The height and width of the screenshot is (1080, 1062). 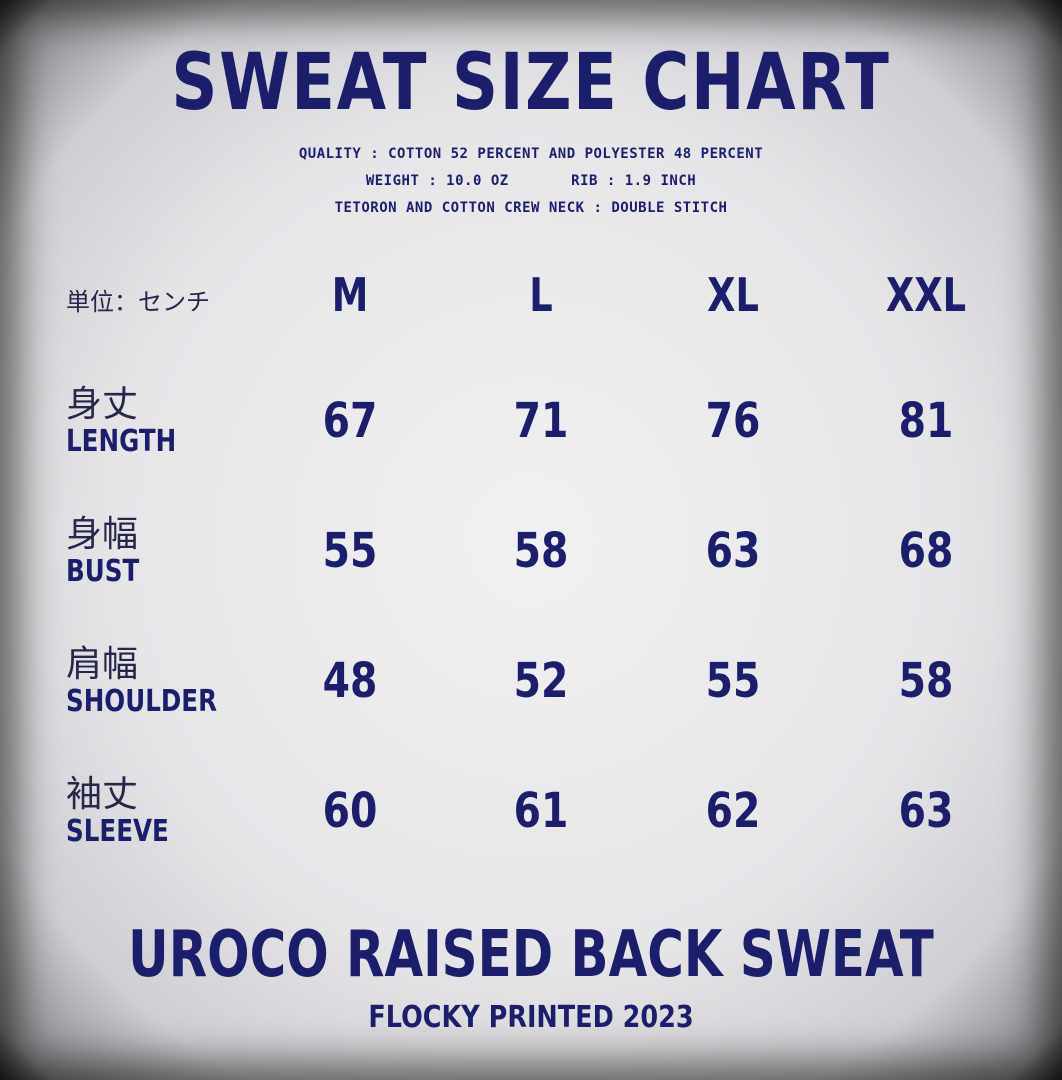 I want to click on product-name: UROCO RAISED BACK SWEAT, so click(x=531, y=955).